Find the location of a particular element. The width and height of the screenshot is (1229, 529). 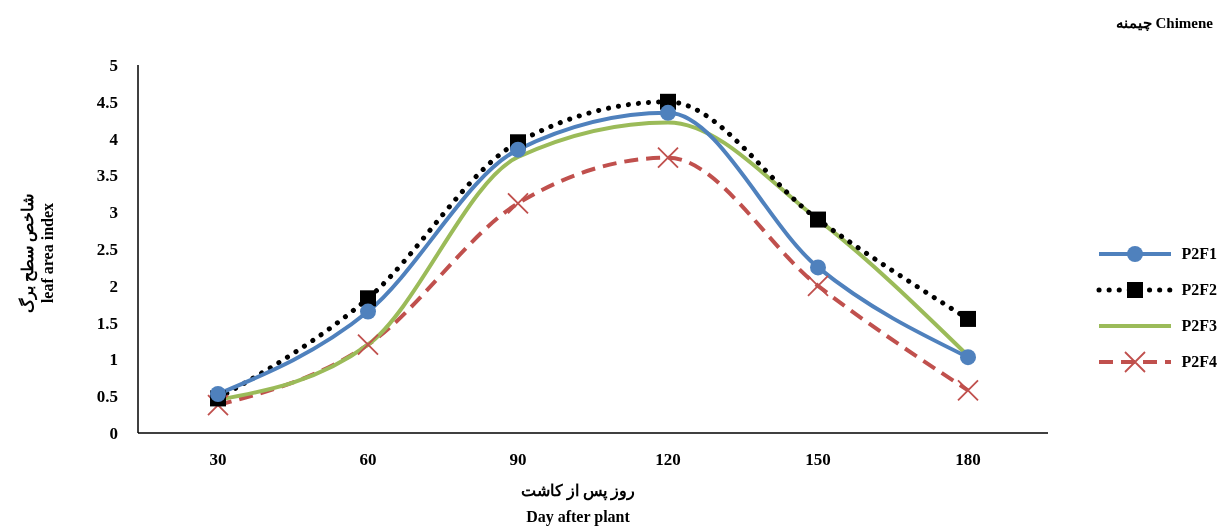

y-tick-label: 2 is located at coordinates (113, 286).